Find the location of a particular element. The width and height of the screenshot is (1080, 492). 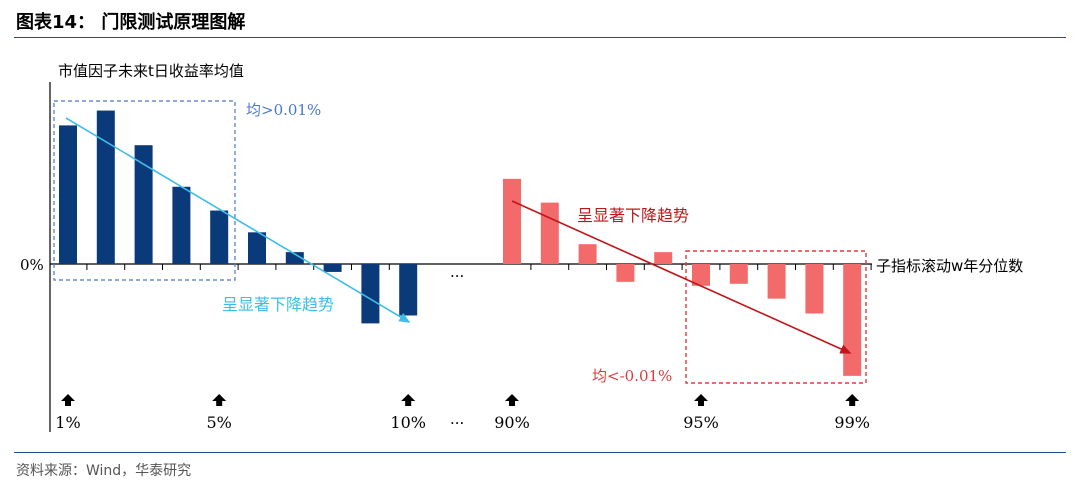

bottom-divider is located at coordinates (540, 452).